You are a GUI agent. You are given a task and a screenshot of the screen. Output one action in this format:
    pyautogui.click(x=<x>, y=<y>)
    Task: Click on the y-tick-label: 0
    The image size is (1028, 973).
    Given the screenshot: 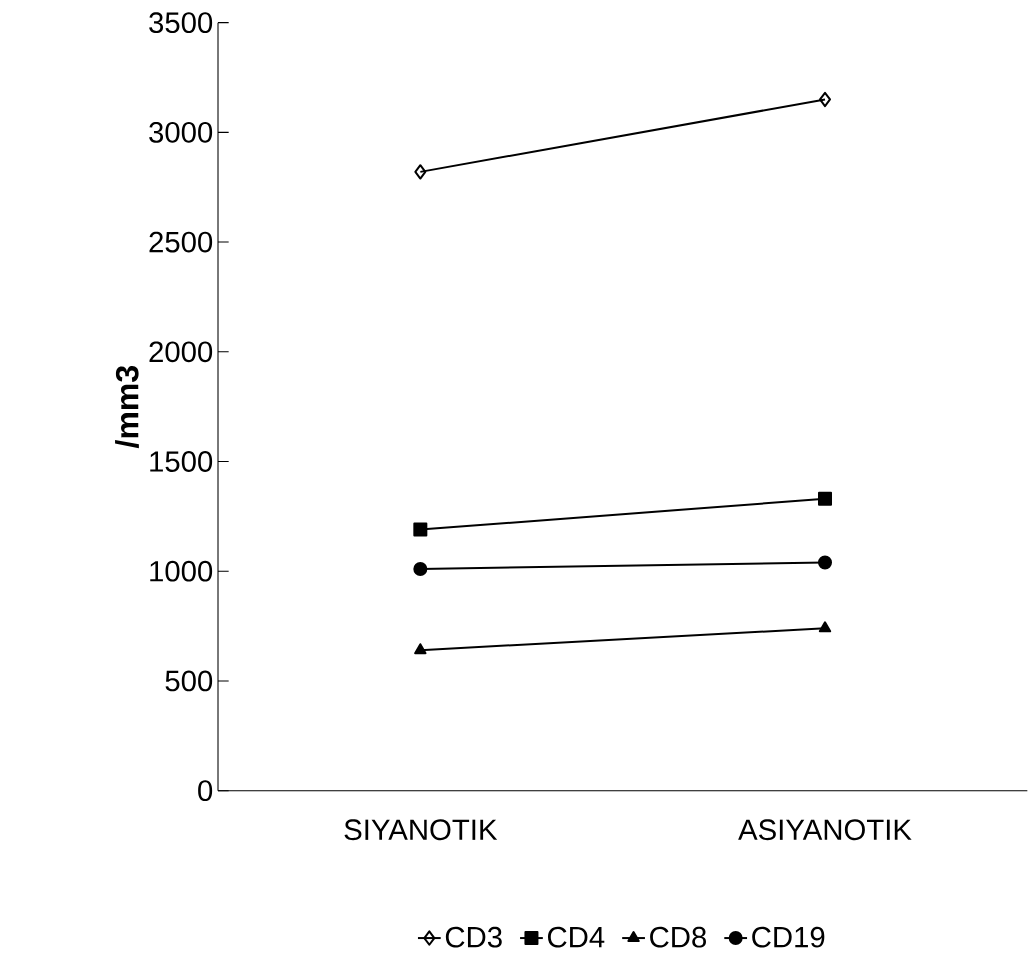 What is the action you would take?
    pyautogui.click(x=205, y=790)
    